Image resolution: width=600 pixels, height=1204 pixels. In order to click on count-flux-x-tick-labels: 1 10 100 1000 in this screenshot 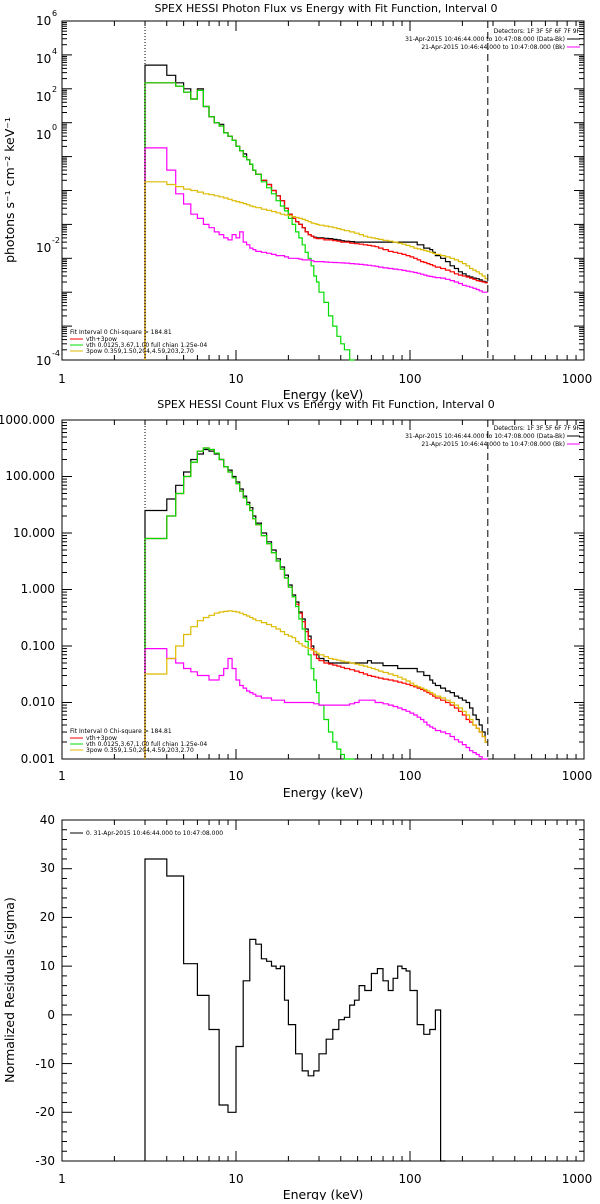, I will do `click(325, 776)`.